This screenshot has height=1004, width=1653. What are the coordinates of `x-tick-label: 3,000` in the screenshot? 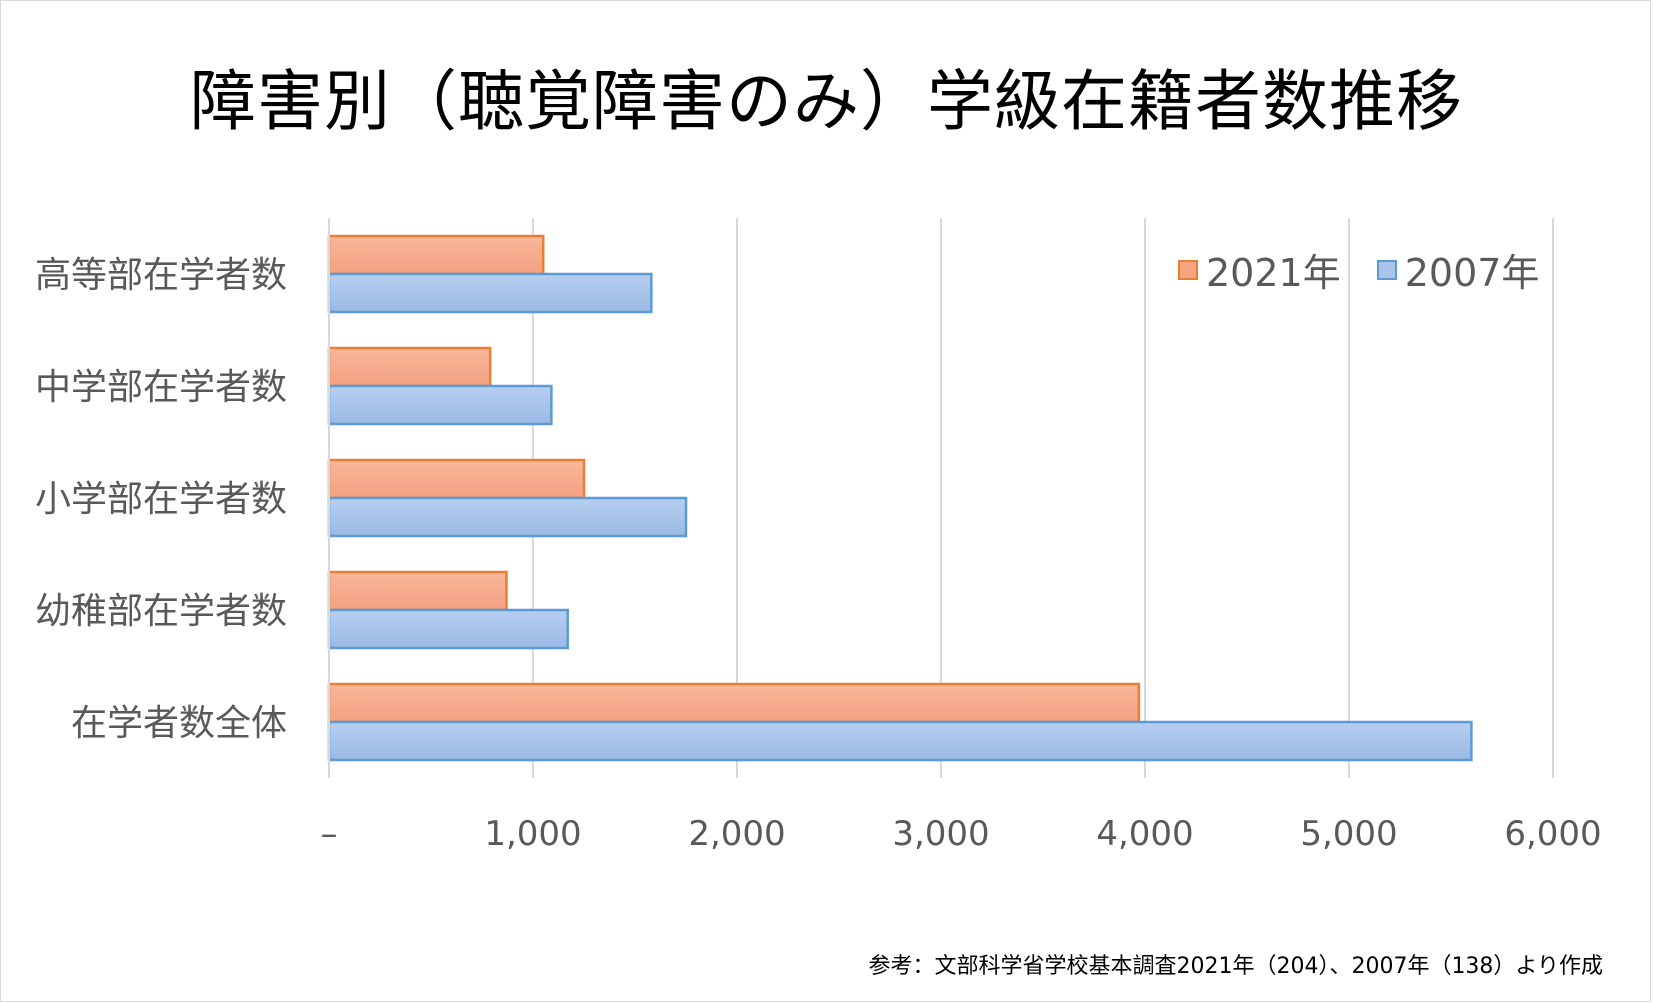 It's located at (940, 834).